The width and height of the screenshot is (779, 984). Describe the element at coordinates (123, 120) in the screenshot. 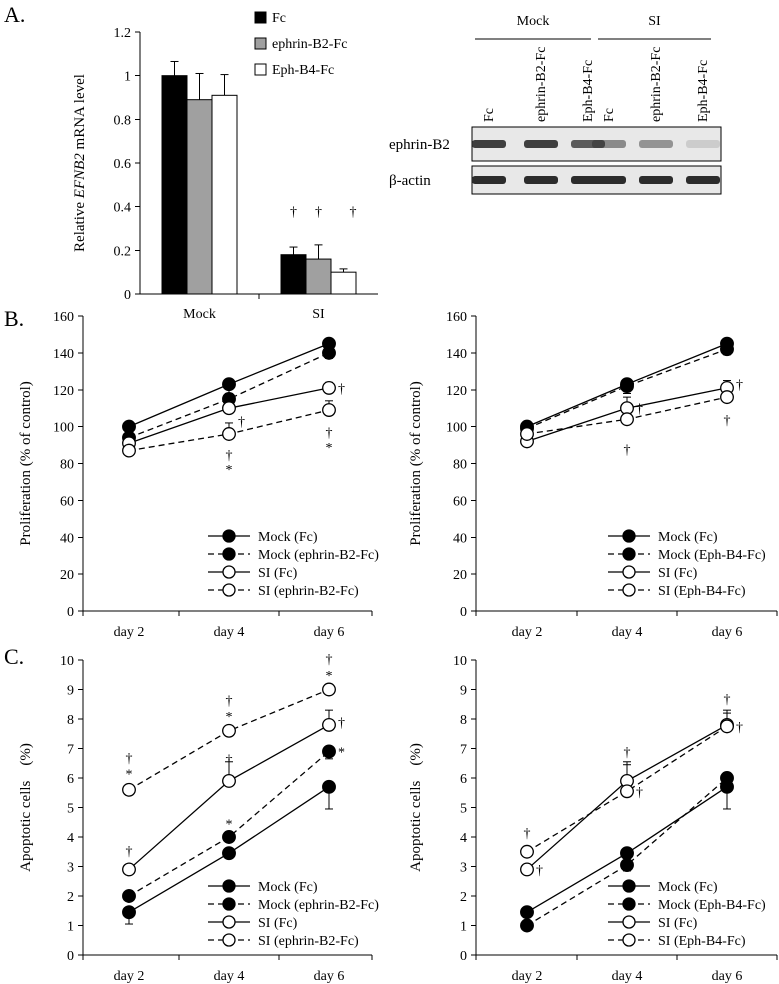

I see `y-tick-label: 0.8` at that location.